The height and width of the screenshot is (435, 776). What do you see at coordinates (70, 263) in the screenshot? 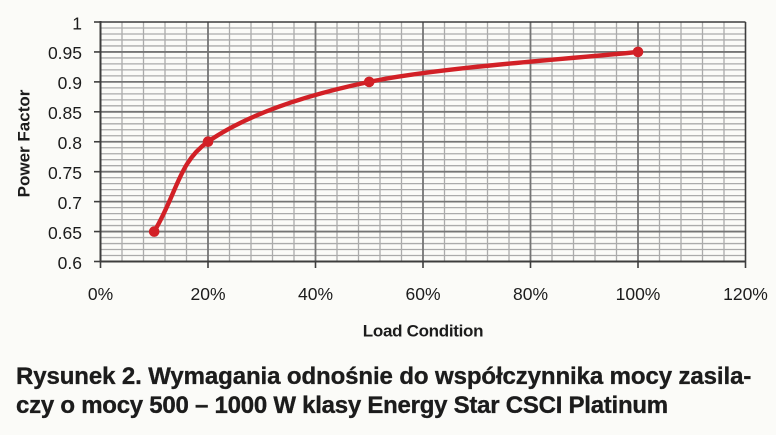
I see `svg-text: 0.6` at bounding box center [70, 263].